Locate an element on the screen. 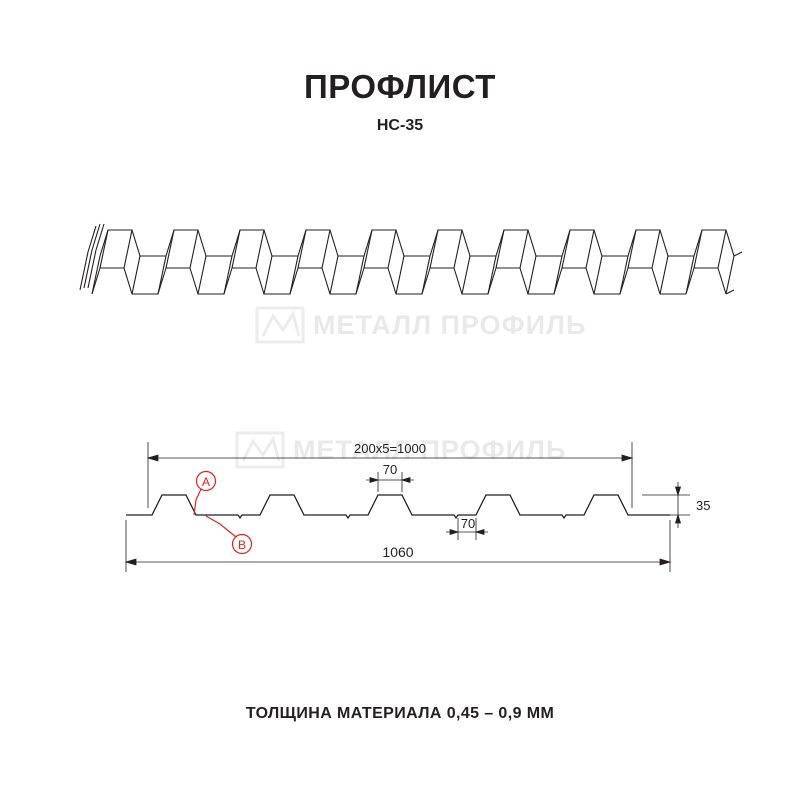  dimension-total-width: 1060 is located at coordinates (397, 552).